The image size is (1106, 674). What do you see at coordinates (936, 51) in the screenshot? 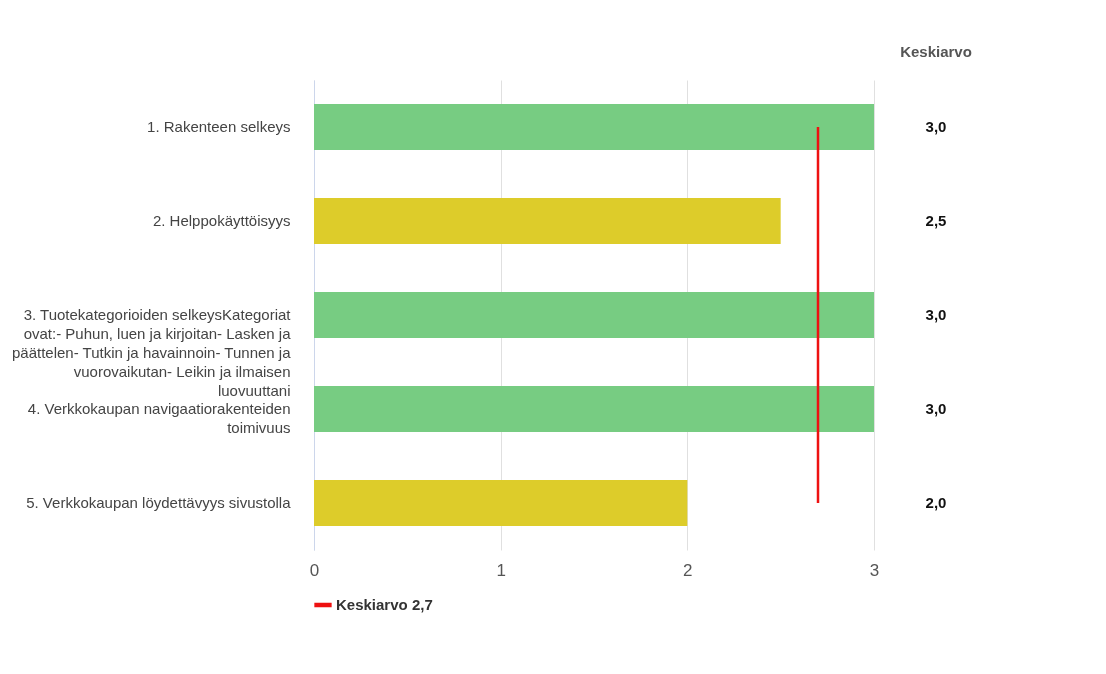
I see `text: Keskiarvo` at bounding box center [936, 51].